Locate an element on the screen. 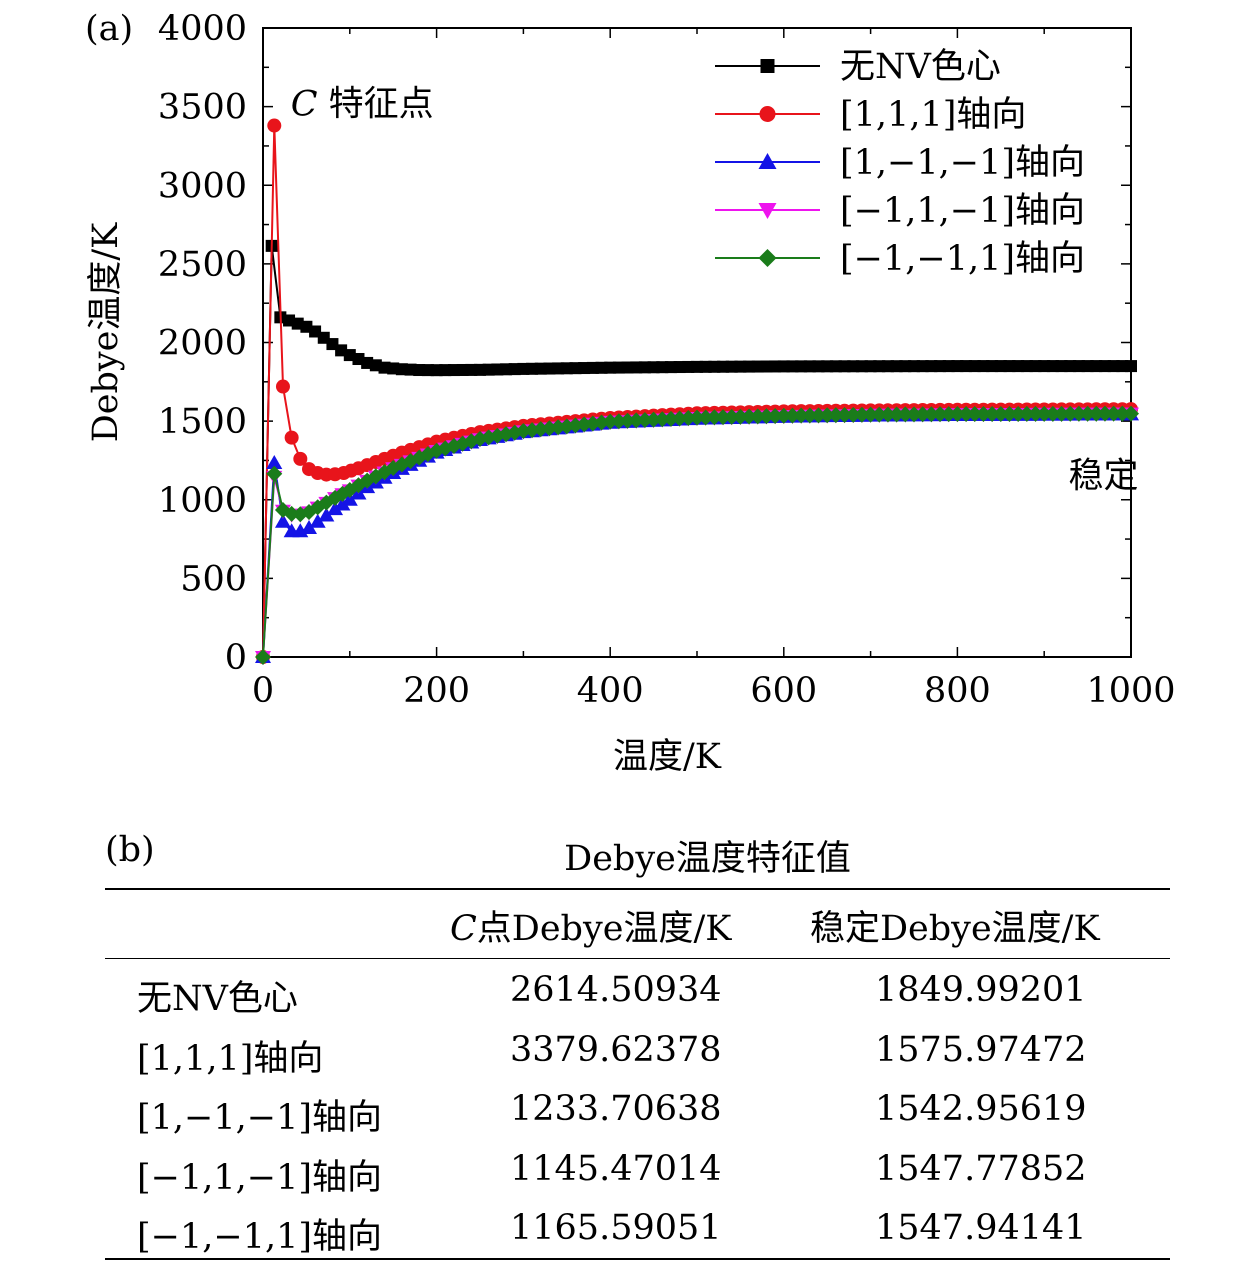 This screenshot has height=1270, width=1260. table-bottom-rule is located at coordinates (637, 1259).